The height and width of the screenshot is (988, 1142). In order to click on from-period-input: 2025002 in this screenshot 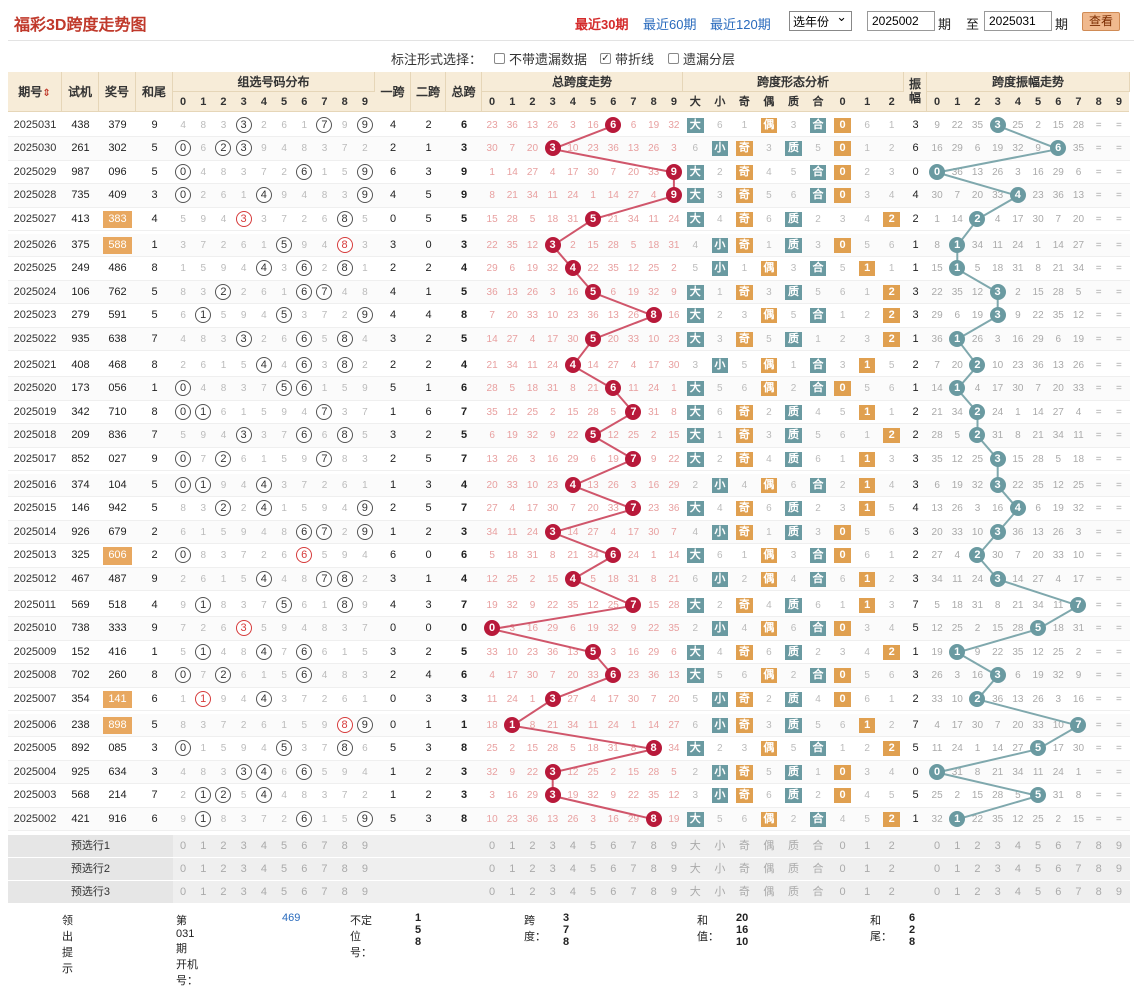, I will do `click(901, 21)`.